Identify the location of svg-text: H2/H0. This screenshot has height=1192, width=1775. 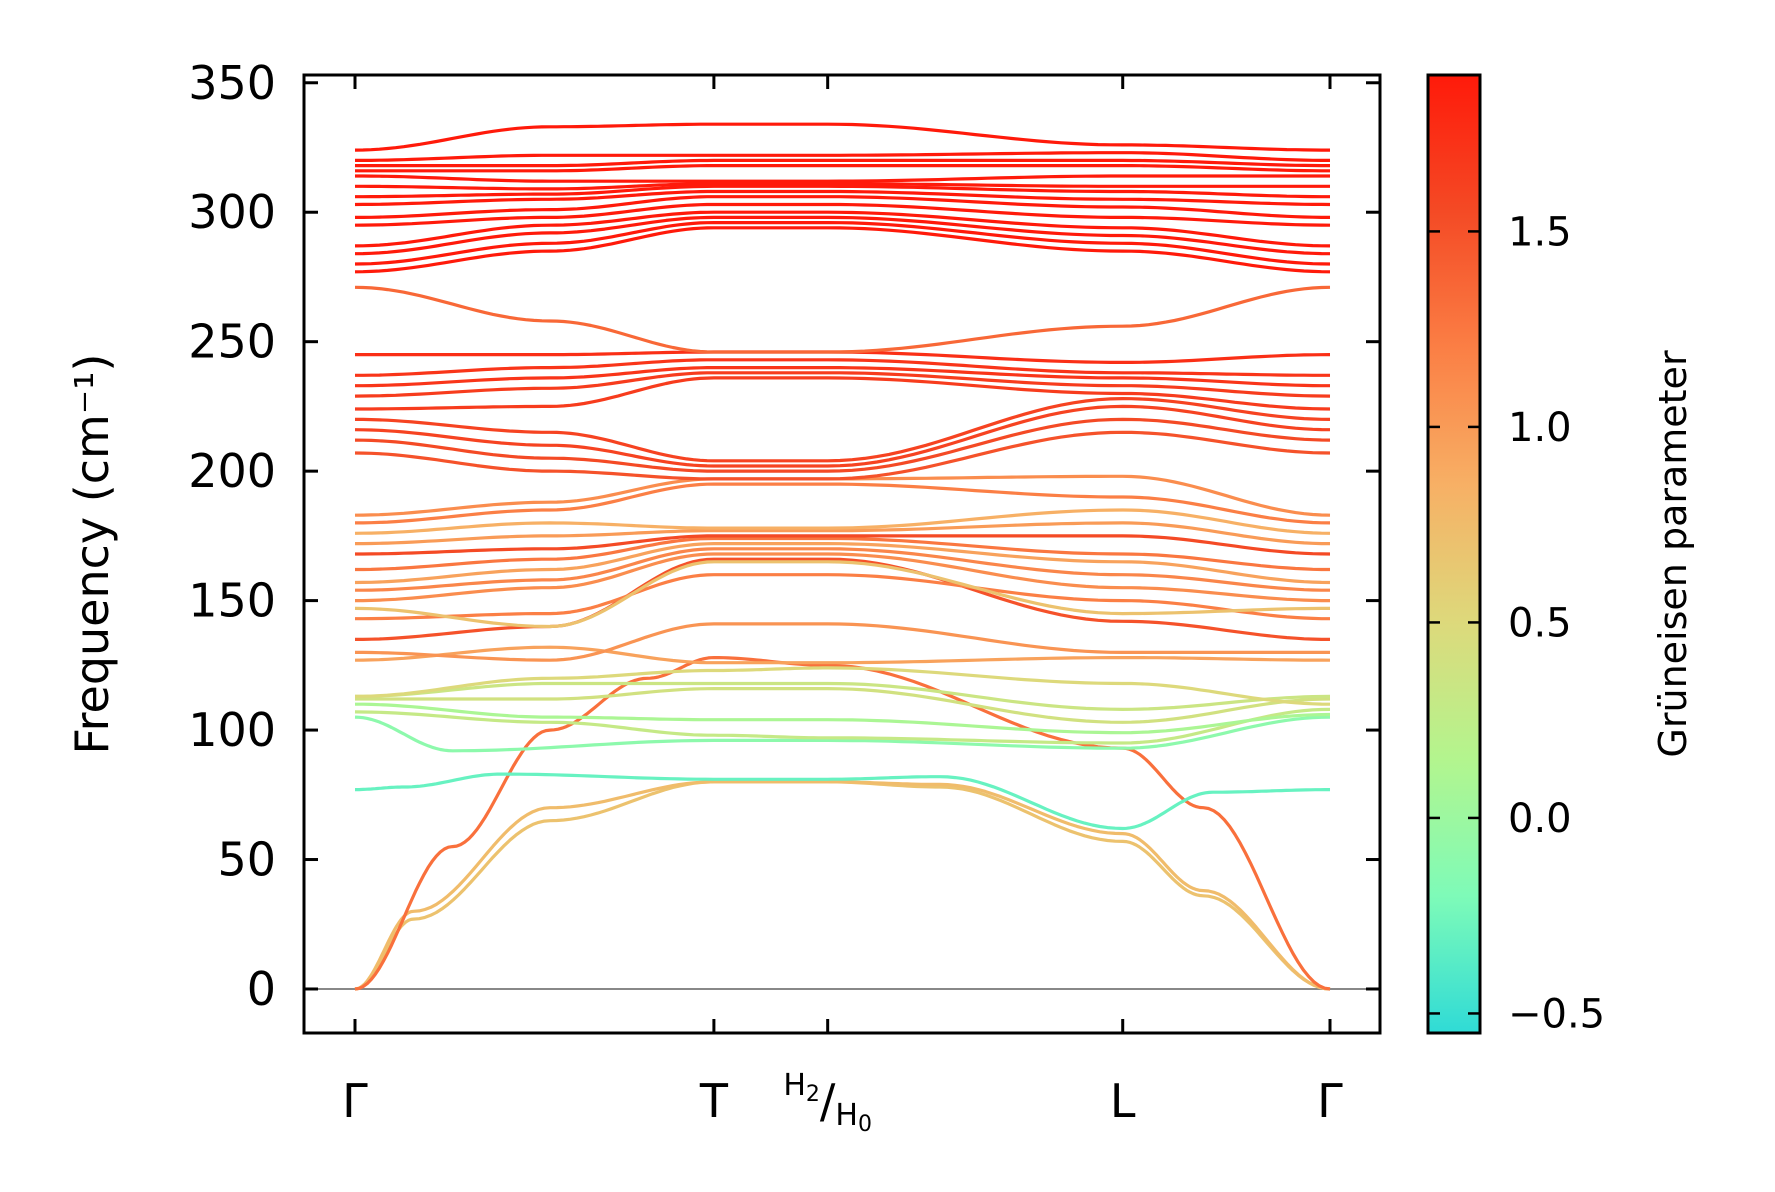
(827, 1102).